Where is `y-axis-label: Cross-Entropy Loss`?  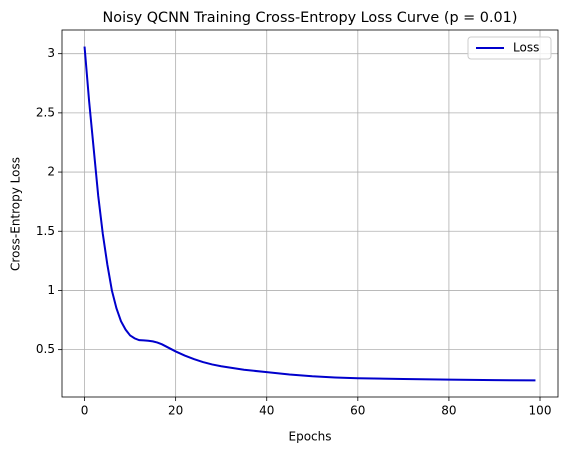 y-axis-label: Cross-Entropy Loss is located at coordinates (16, 214).